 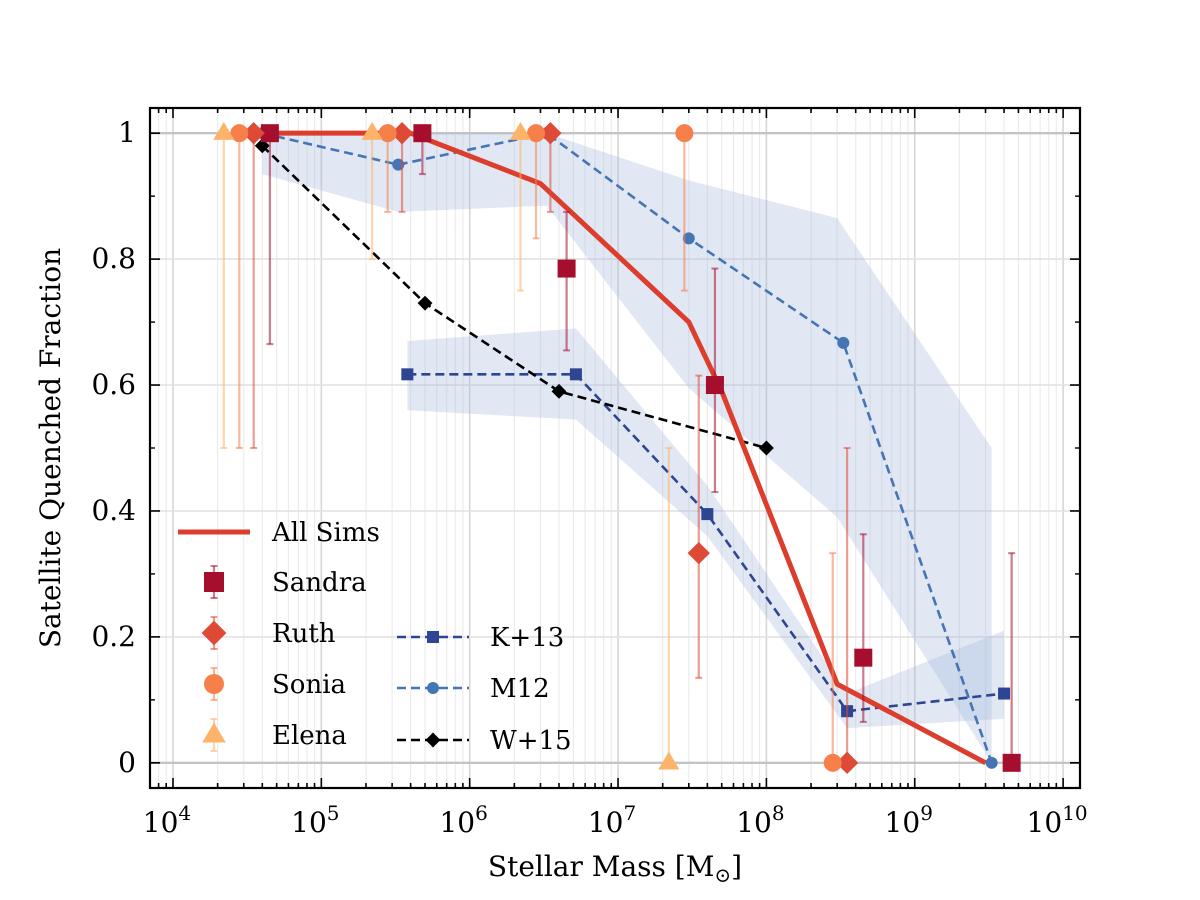 I want to click on x-tick-exponent: 9, so click(x=926, y=813).